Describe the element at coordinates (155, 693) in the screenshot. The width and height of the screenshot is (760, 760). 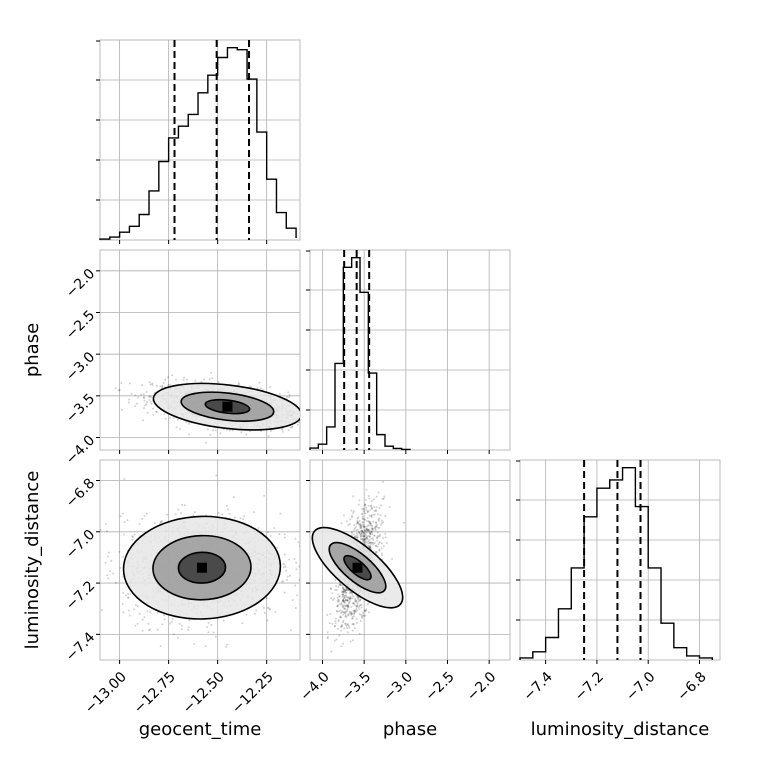
I see `xtick-label-geocent_time: −12.75` at that location.